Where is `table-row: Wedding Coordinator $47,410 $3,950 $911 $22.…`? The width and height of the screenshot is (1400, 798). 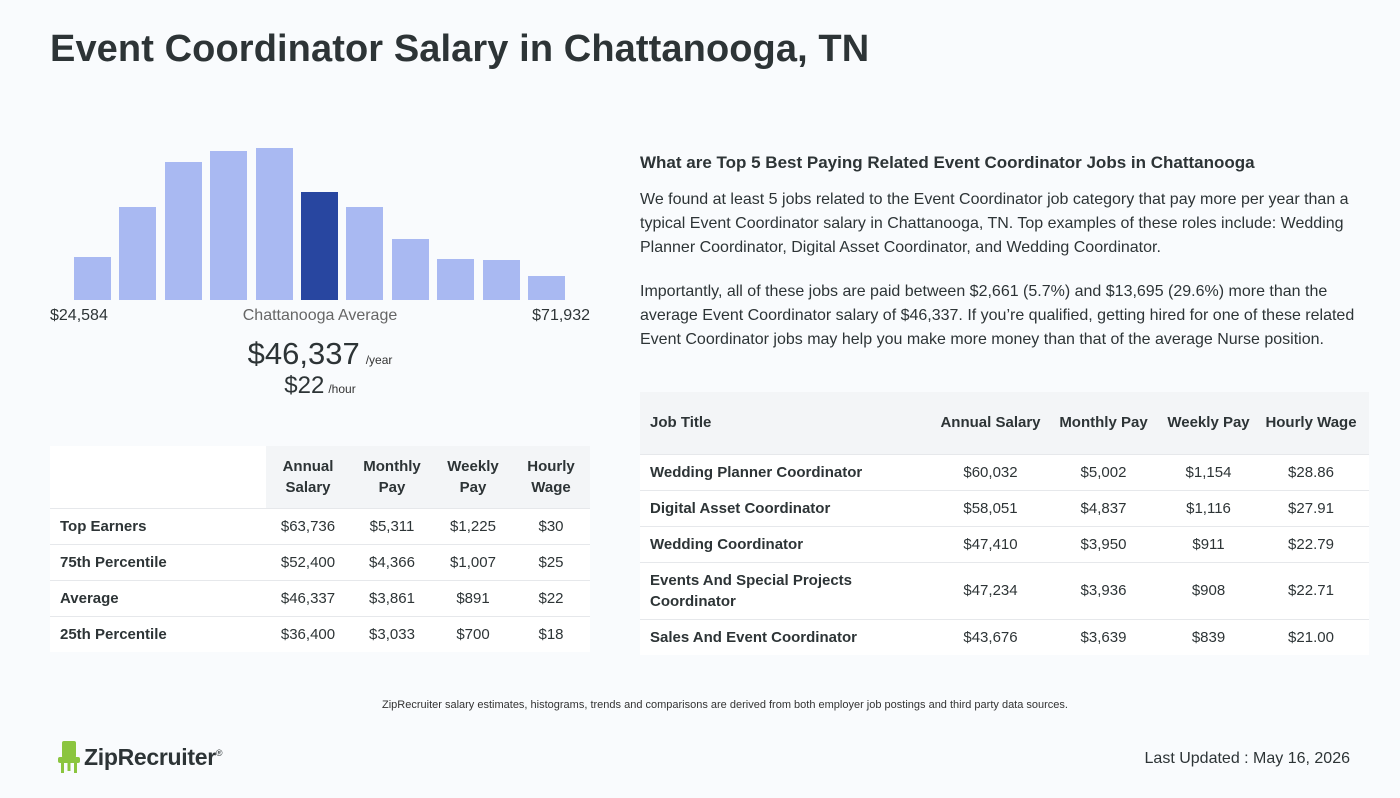 table-row: Wedding Coordinator $47,410 $3,950 $911 $22.… is located at coordinates (1004, 543).